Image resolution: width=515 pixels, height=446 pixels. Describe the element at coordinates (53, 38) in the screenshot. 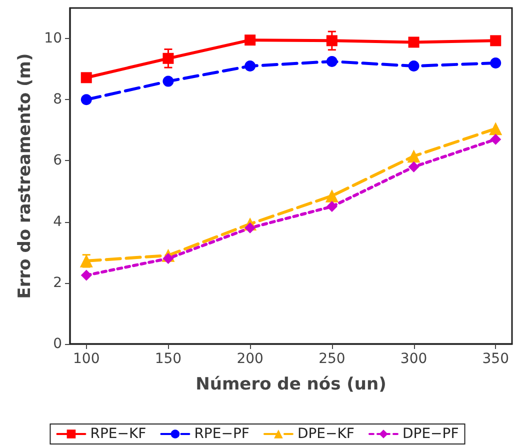

I see `y-tick-label: 10` at that location.